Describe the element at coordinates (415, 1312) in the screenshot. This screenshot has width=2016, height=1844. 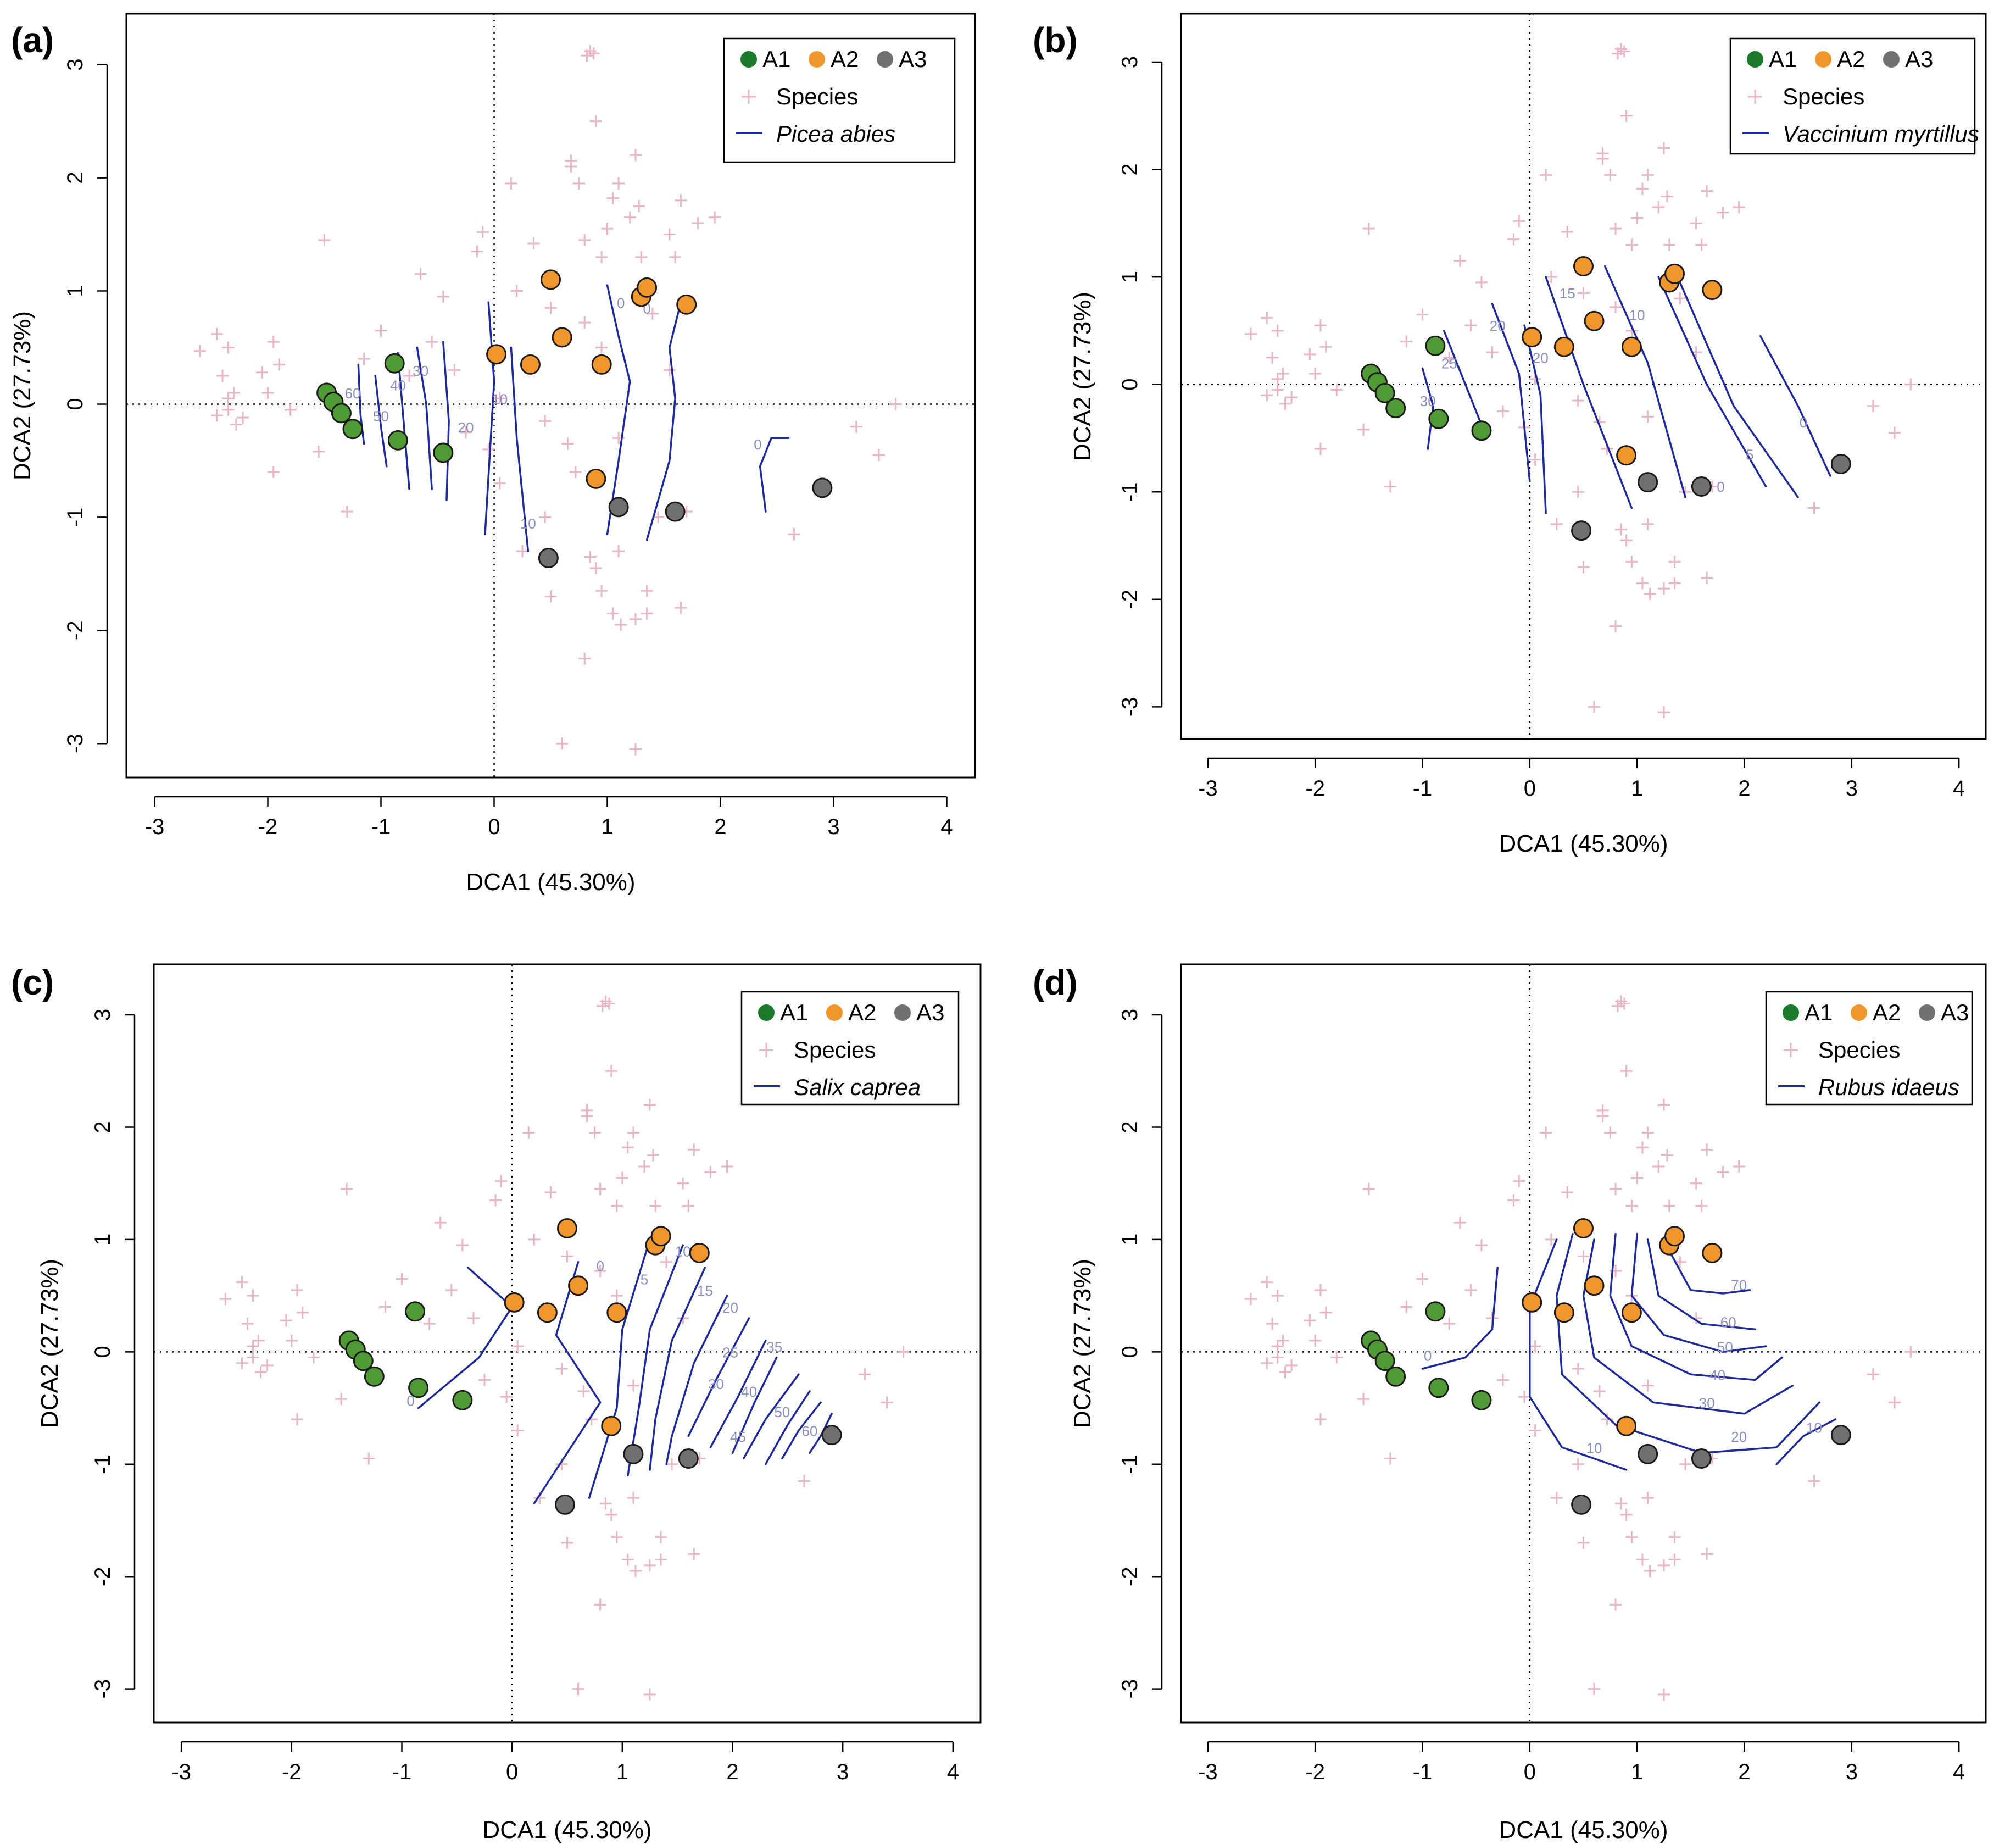
I see `site-a1-point` at that location.